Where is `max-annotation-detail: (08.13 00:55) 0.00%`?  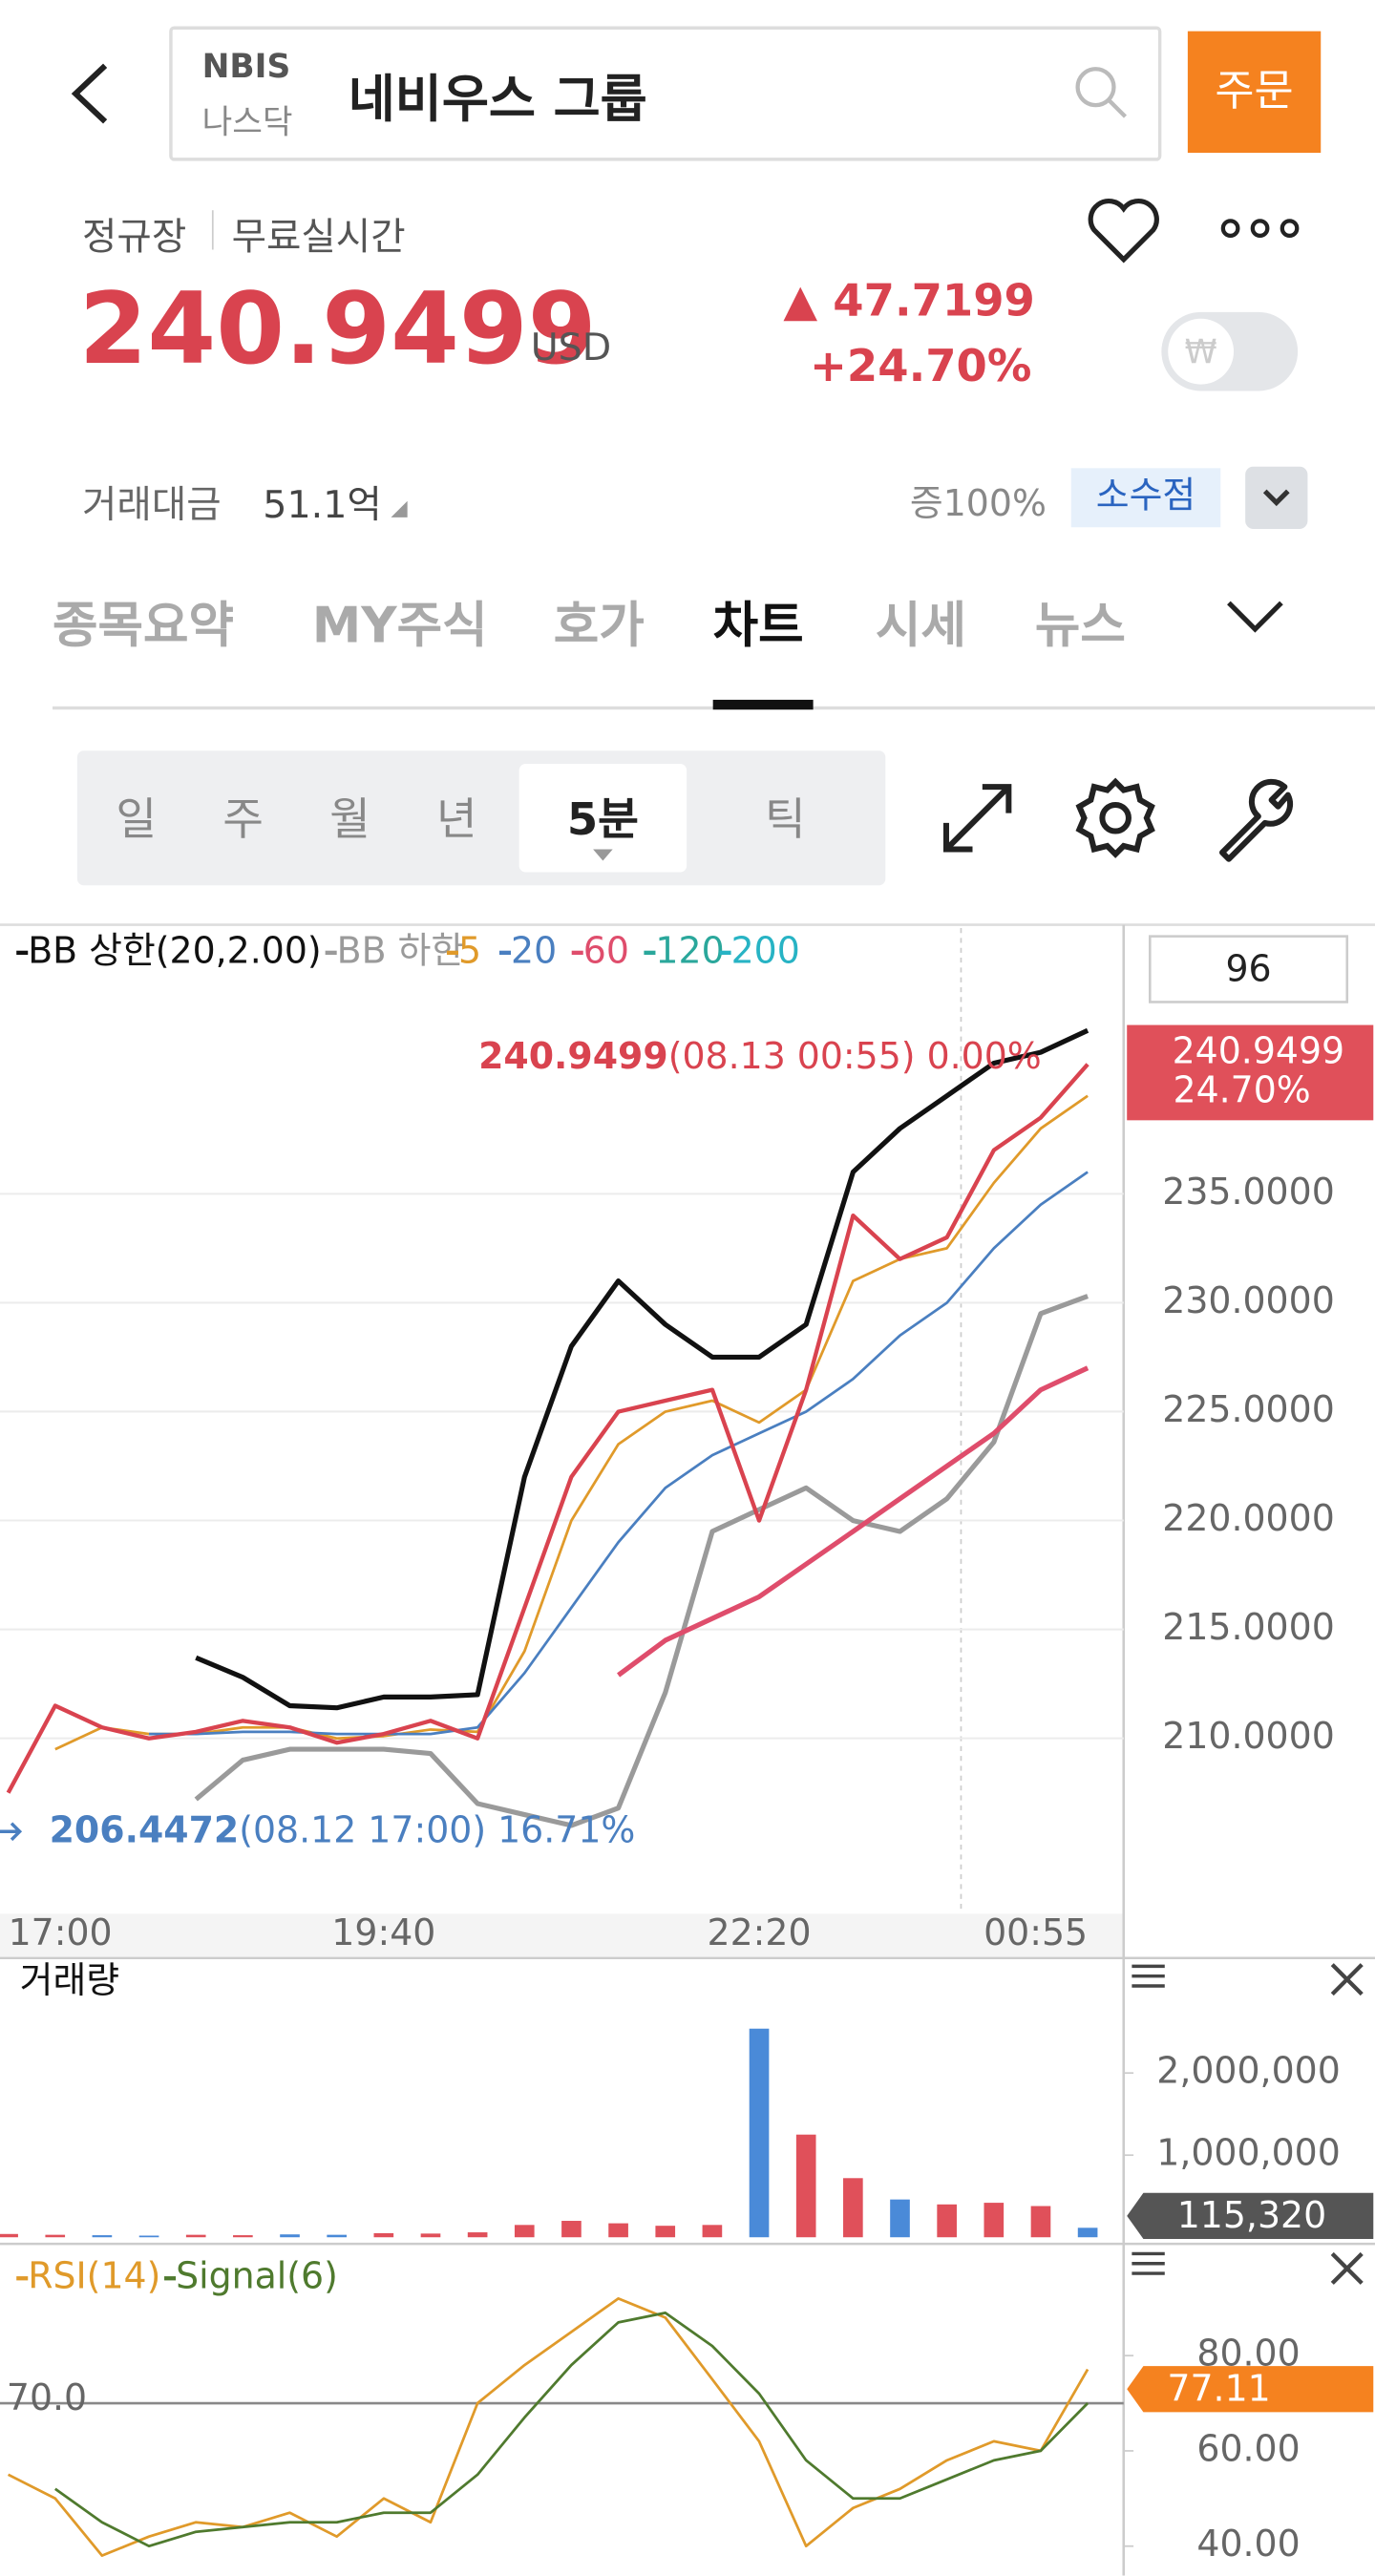 max-annotation-detail: (08.13 00:55) 0.00% is located at coordinates (855, 1055).